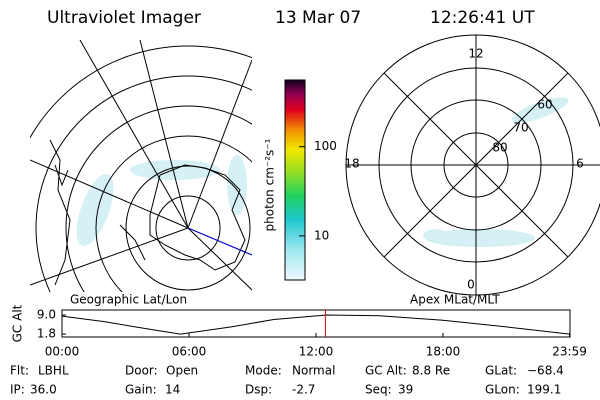  Describe the element at coordinates (431, 371) in the screenshot. I see `info-value: 8.8 Re` at that location.